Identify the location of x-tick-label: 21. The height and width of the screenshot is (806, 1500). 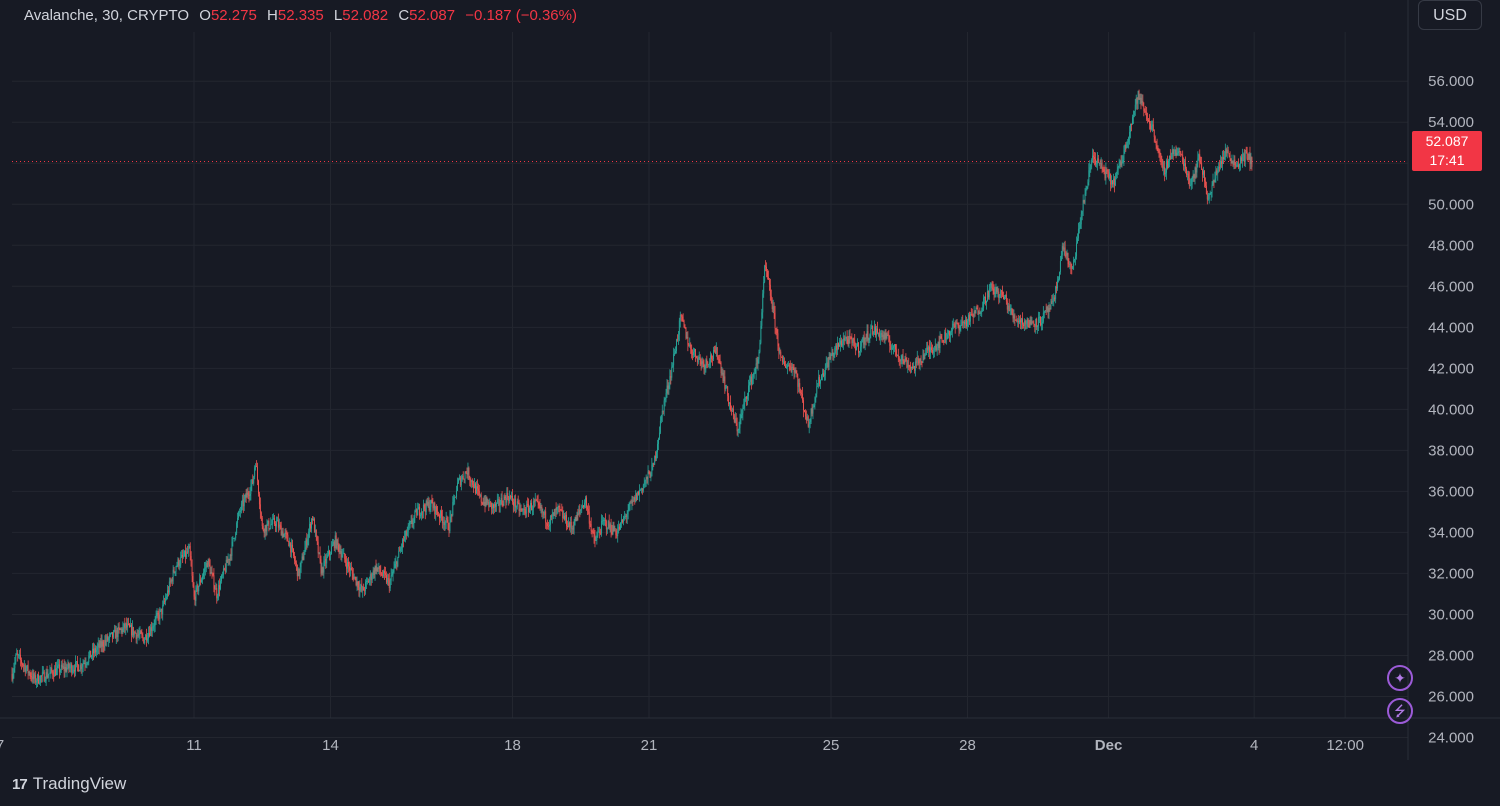
(649, 745).